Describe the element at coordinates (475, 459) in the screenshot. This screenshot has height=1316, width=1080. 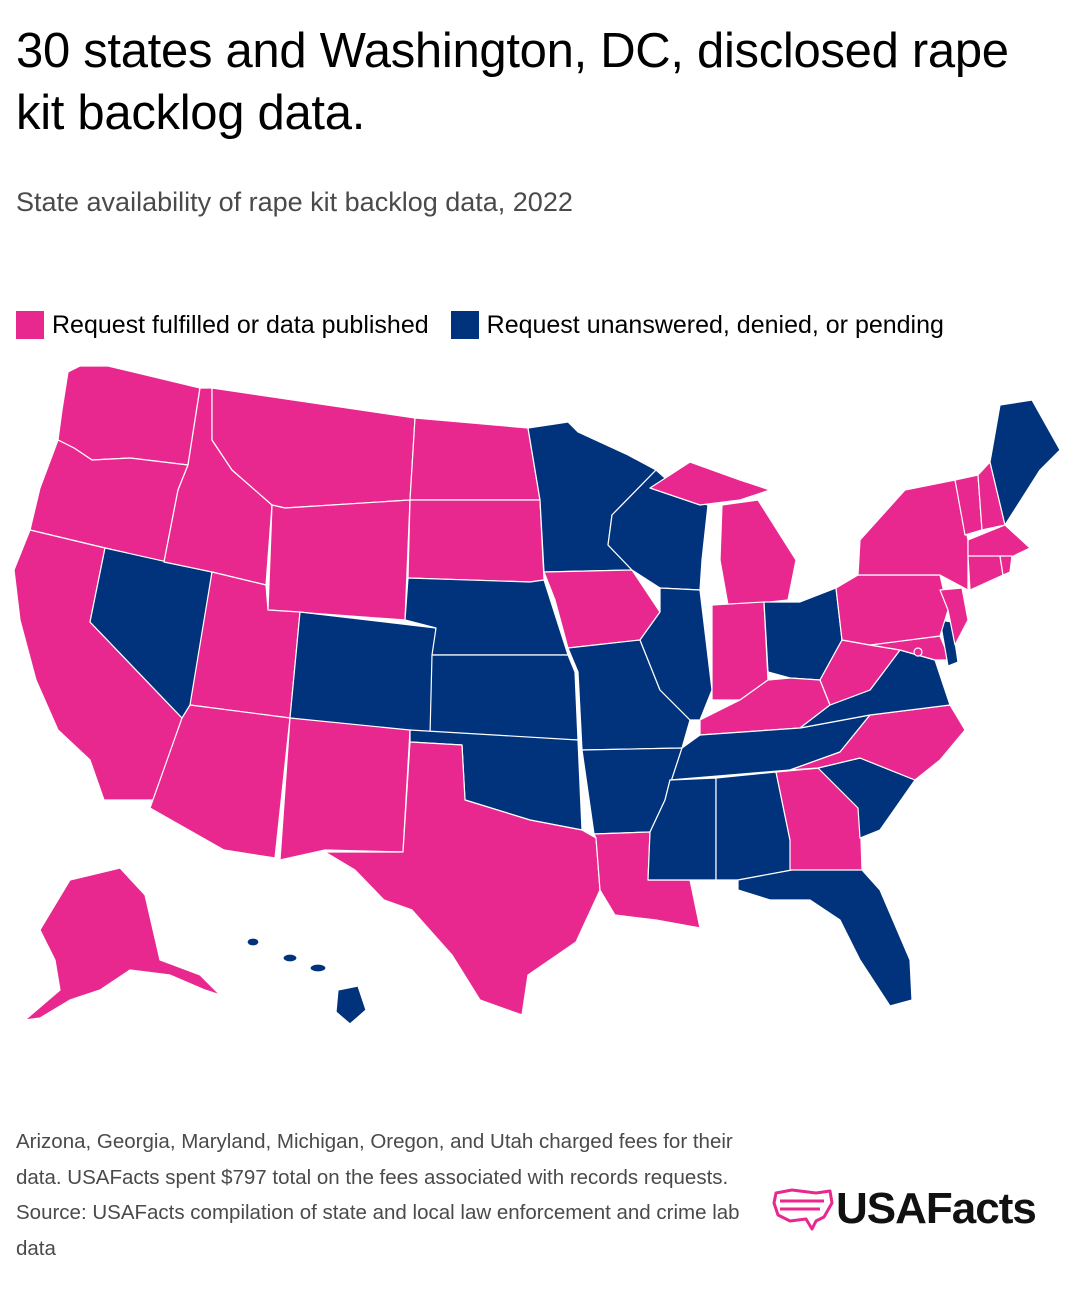
I see `state-north-dakota` at that location.